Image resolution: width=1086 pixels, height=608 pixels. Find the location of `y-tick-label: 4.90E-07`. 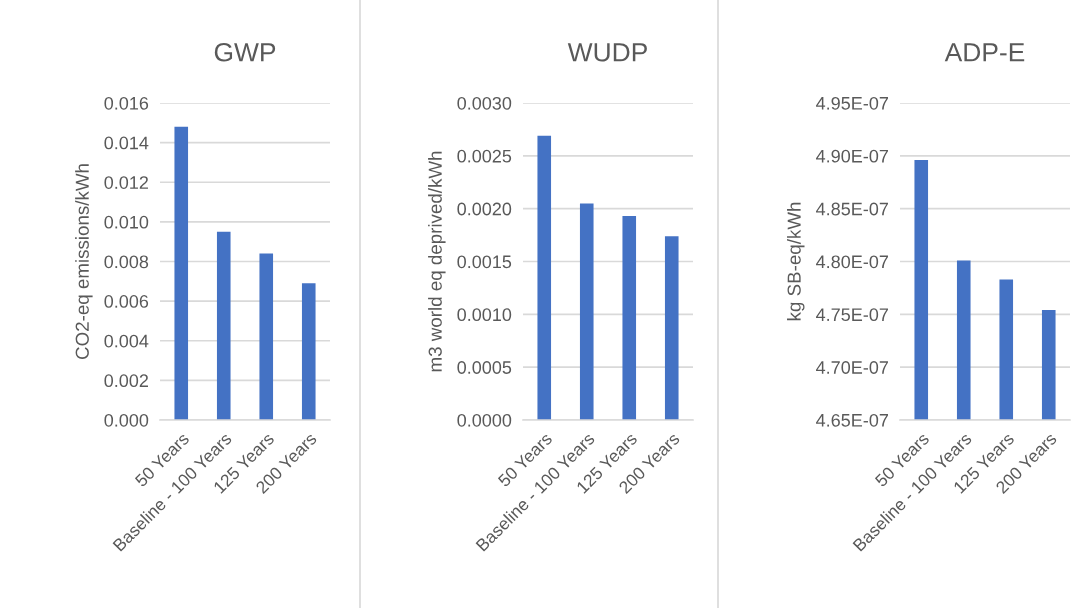

y-tick-label: 4.90E-07 is located at coordinates (852, 156).